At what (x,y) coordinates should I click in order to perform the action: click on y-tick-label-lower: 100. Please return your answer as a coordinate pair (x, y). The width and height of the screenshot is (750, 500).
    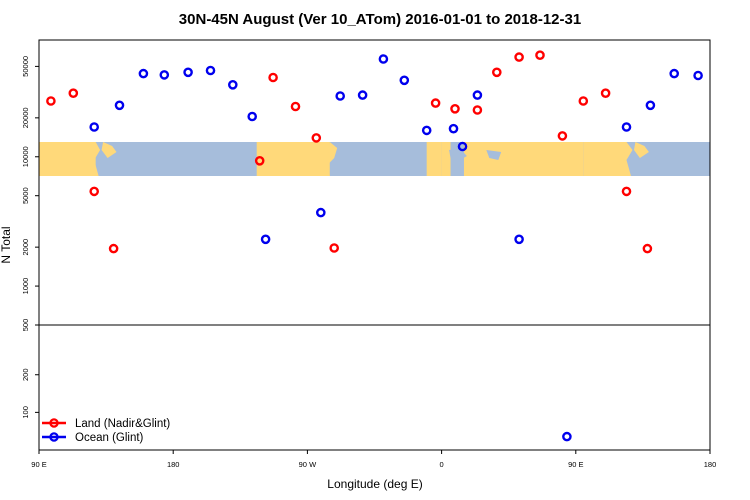
    Looking at the image, I should click on (25, 412).